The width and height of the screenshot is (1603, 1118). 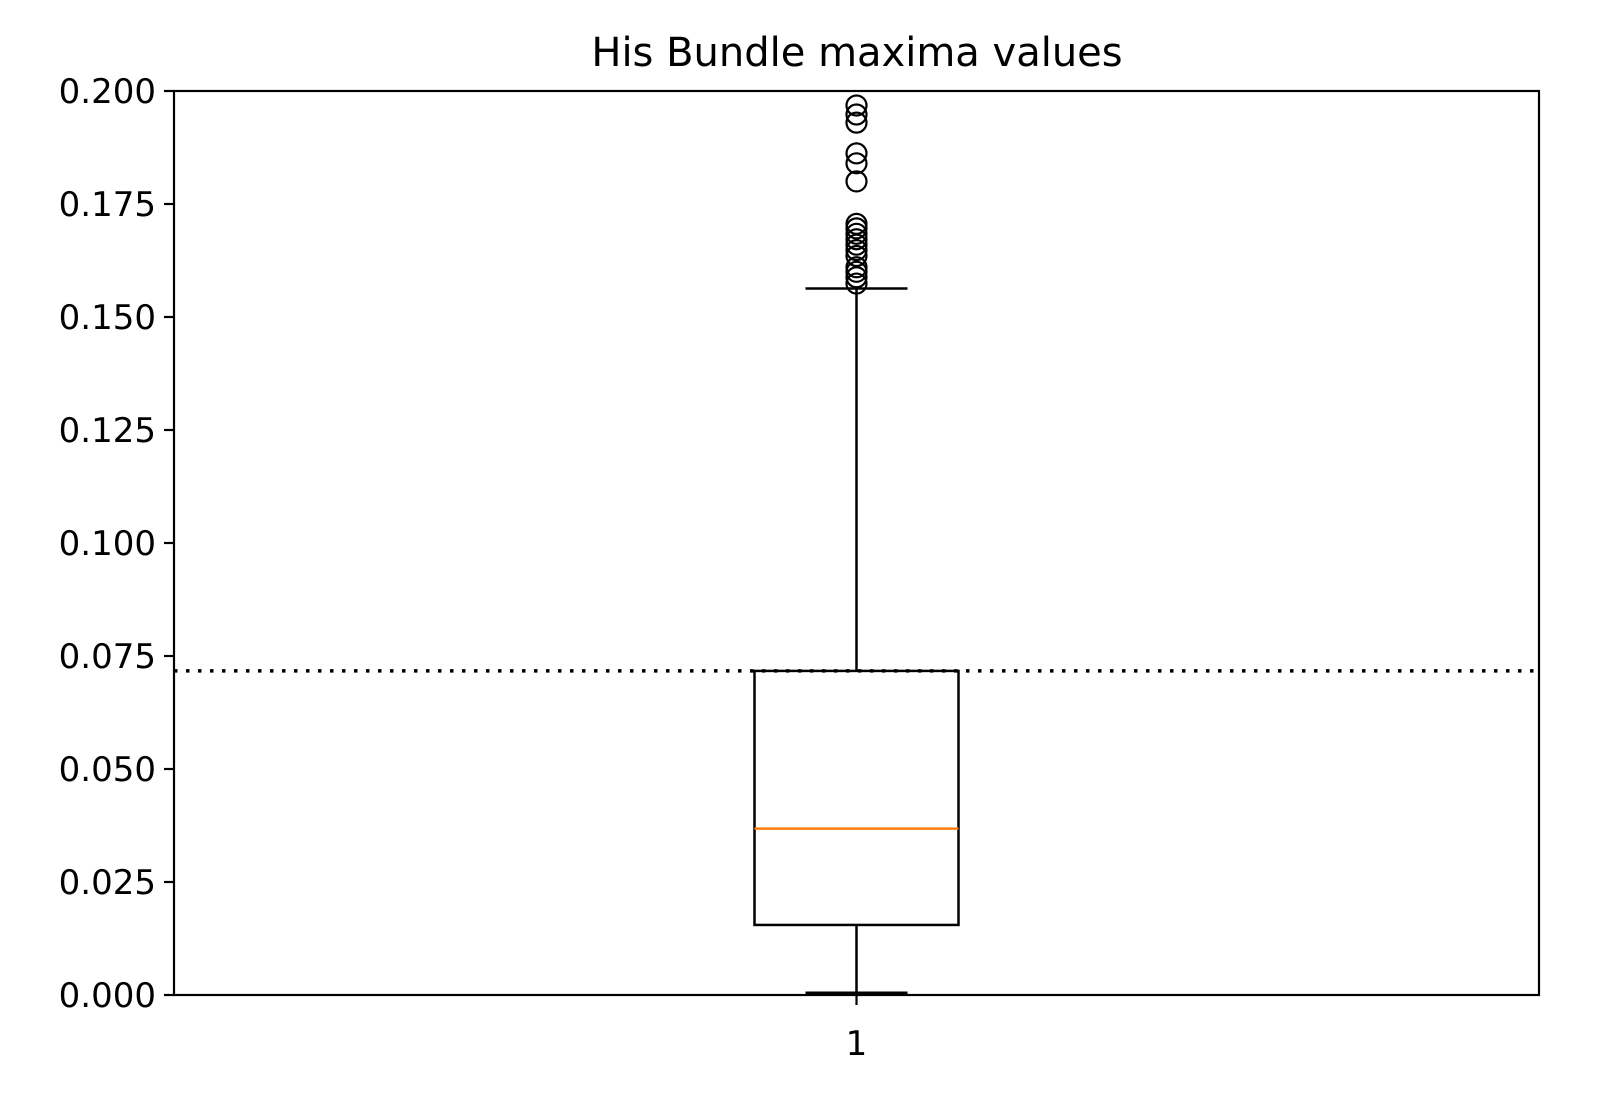 What do you see at coordinates (107, 883) in the screenshot?
I see `y-tick-label: 0.025` at bounding box center [107, 883].